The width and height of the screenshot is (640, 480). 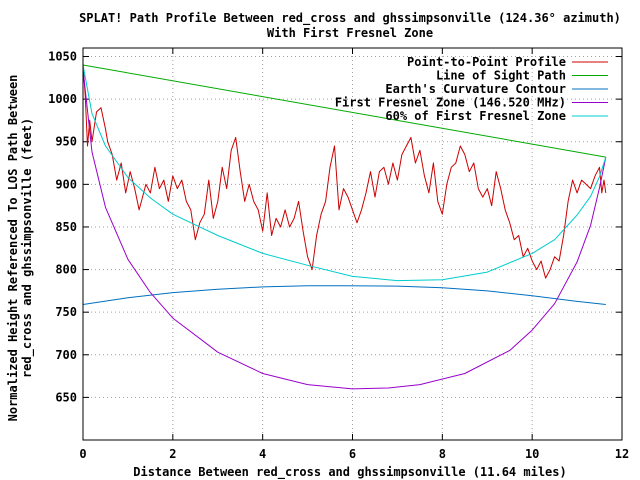 I want to click on chart-subtitle: With First Fresnel Zone, so click(x=350, y=33).